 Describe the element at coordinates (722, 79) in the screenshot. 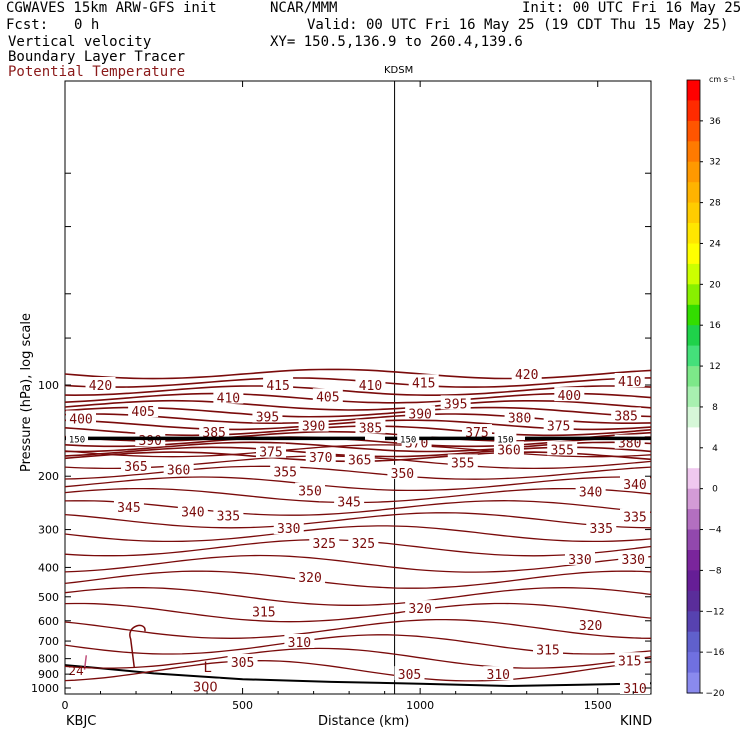

I see `colorbar-unit: cm s⁻¹` at that location.